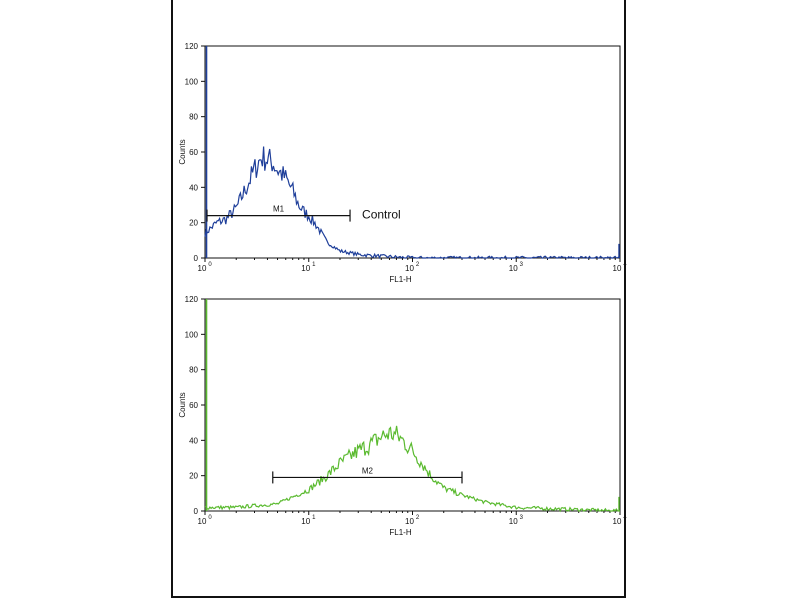 This screenshot has height=600, width=800. Describe the element at coordinates (381, 215) in the screenshot. I see `annotation-control: Control` at that location.